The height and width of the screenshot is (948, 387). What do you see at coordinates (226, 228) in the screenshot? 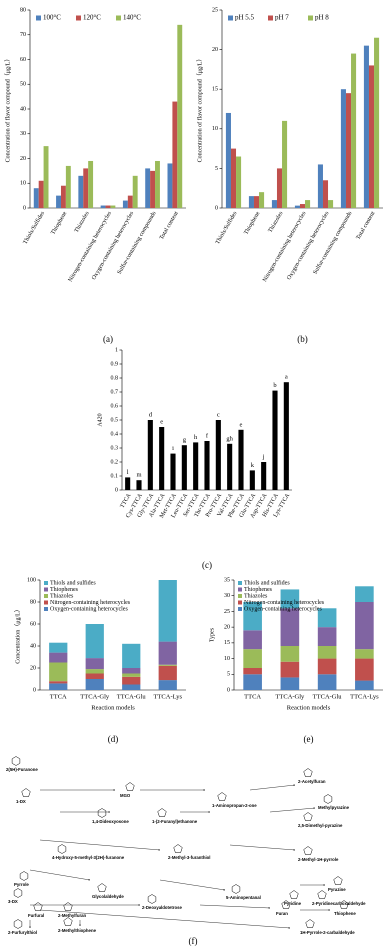
I see `x-tick-label: Thiols/Sulfides` at bounding box center [226, 228].